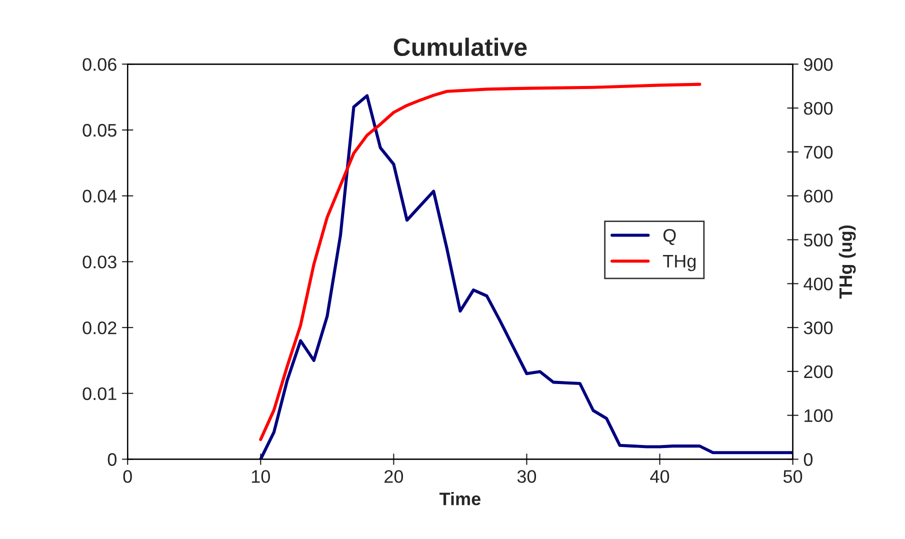  I want to click on x-tick-label: 50, so click(792, 476).